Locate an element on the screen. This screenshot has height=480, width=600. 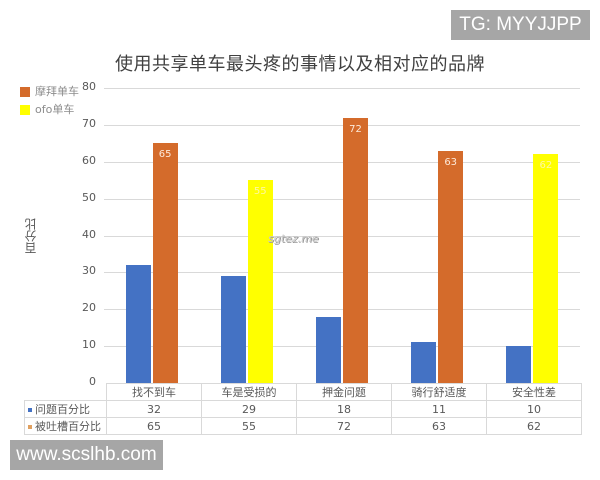
bar-complaint-percent: 65 is located at coordinates (165, 263).